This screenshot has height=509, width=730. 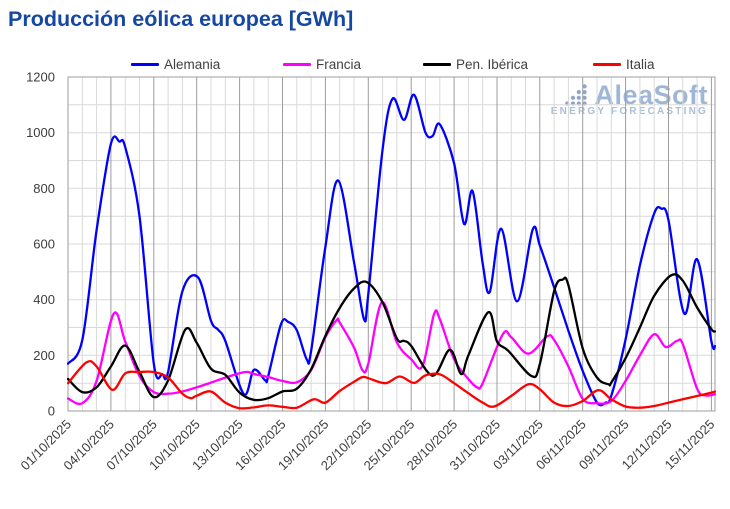 What do you see at coordinates (145, 64) in the screenshot?
I see `legend-swatch-alemania` at bounding box center [145, 64].